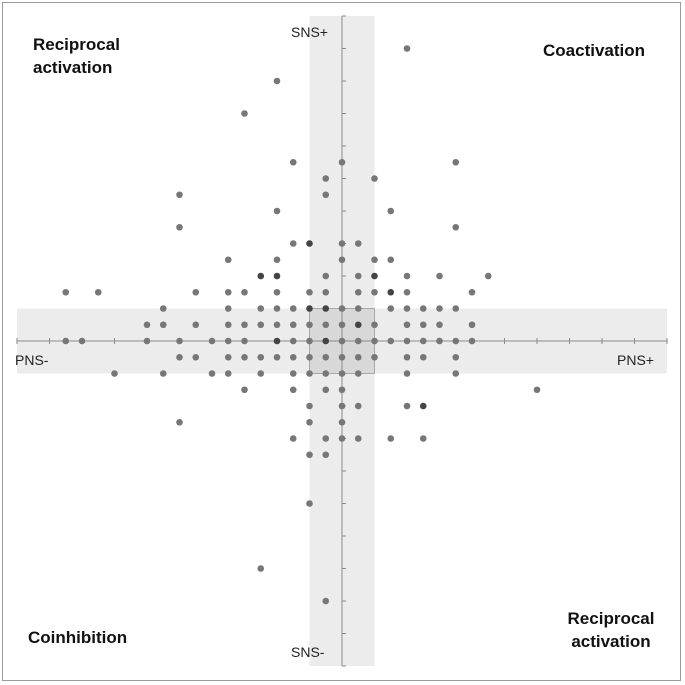  I want to click on quadrant-label-top-left: Reciprocal activation, so click(76, 56).